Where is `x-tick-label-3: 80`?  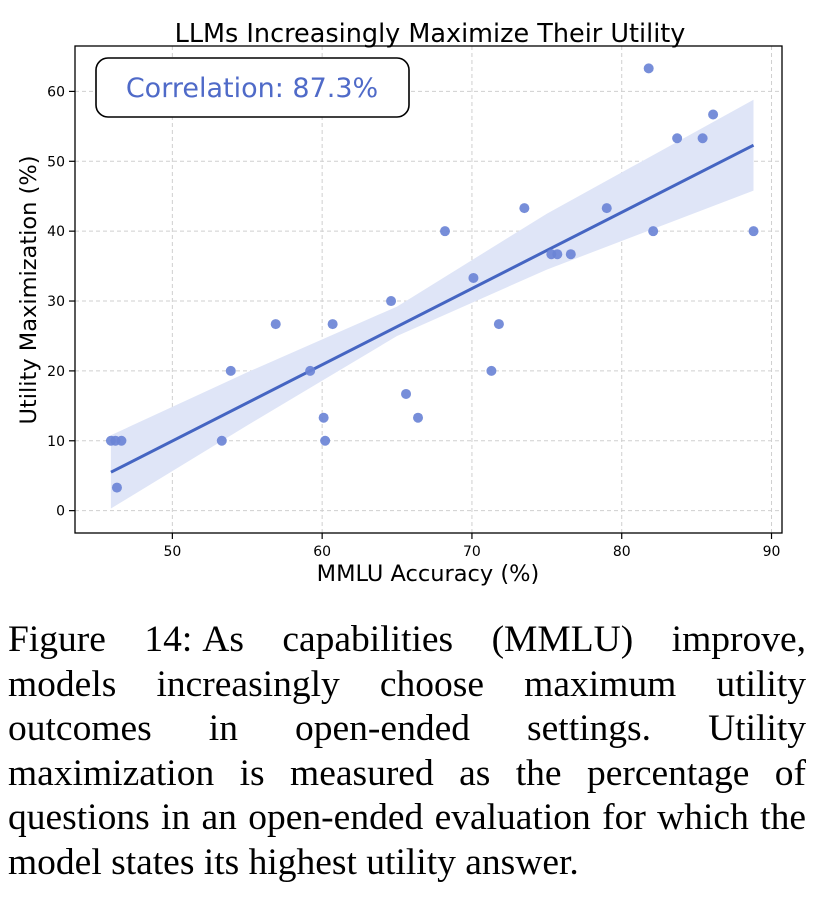
x-tick-label-3: 80 is located at coordinates (622, 552).